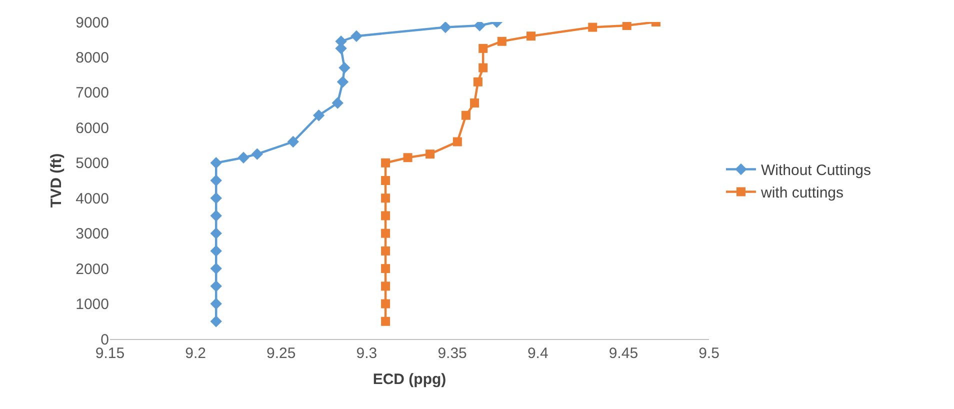  I want to click on y-tick-label: 5000, so click(92, 163).